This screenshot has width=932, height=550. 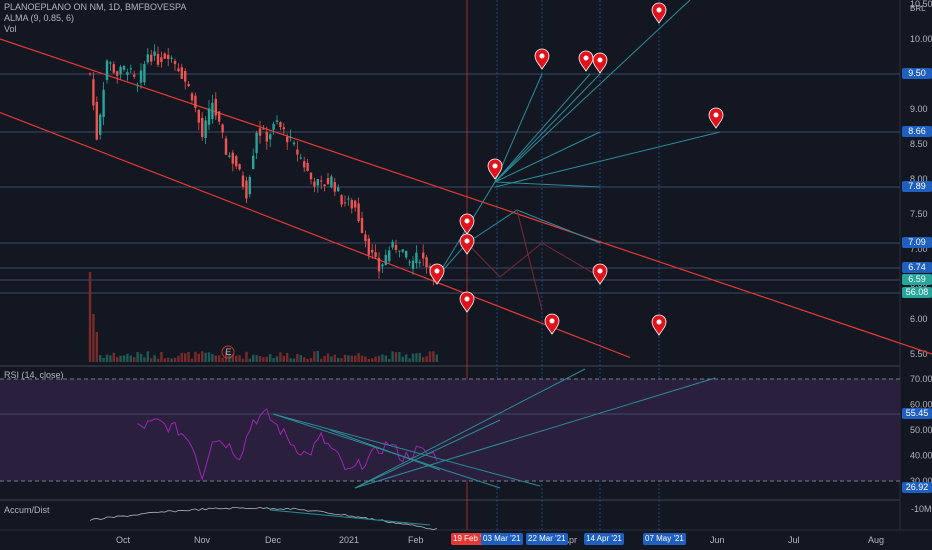 What do you see at coordinates (917, 186) in the screenshot?
I see `price-label: 7.89` at bounding box center [917, 186].